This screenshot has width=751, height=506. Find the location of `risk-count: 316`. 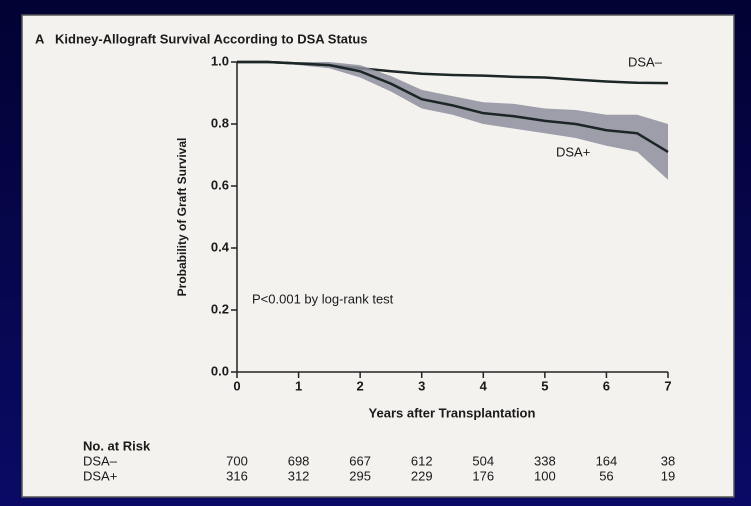

risk-count: 316 is located at coordinates (237, 475).